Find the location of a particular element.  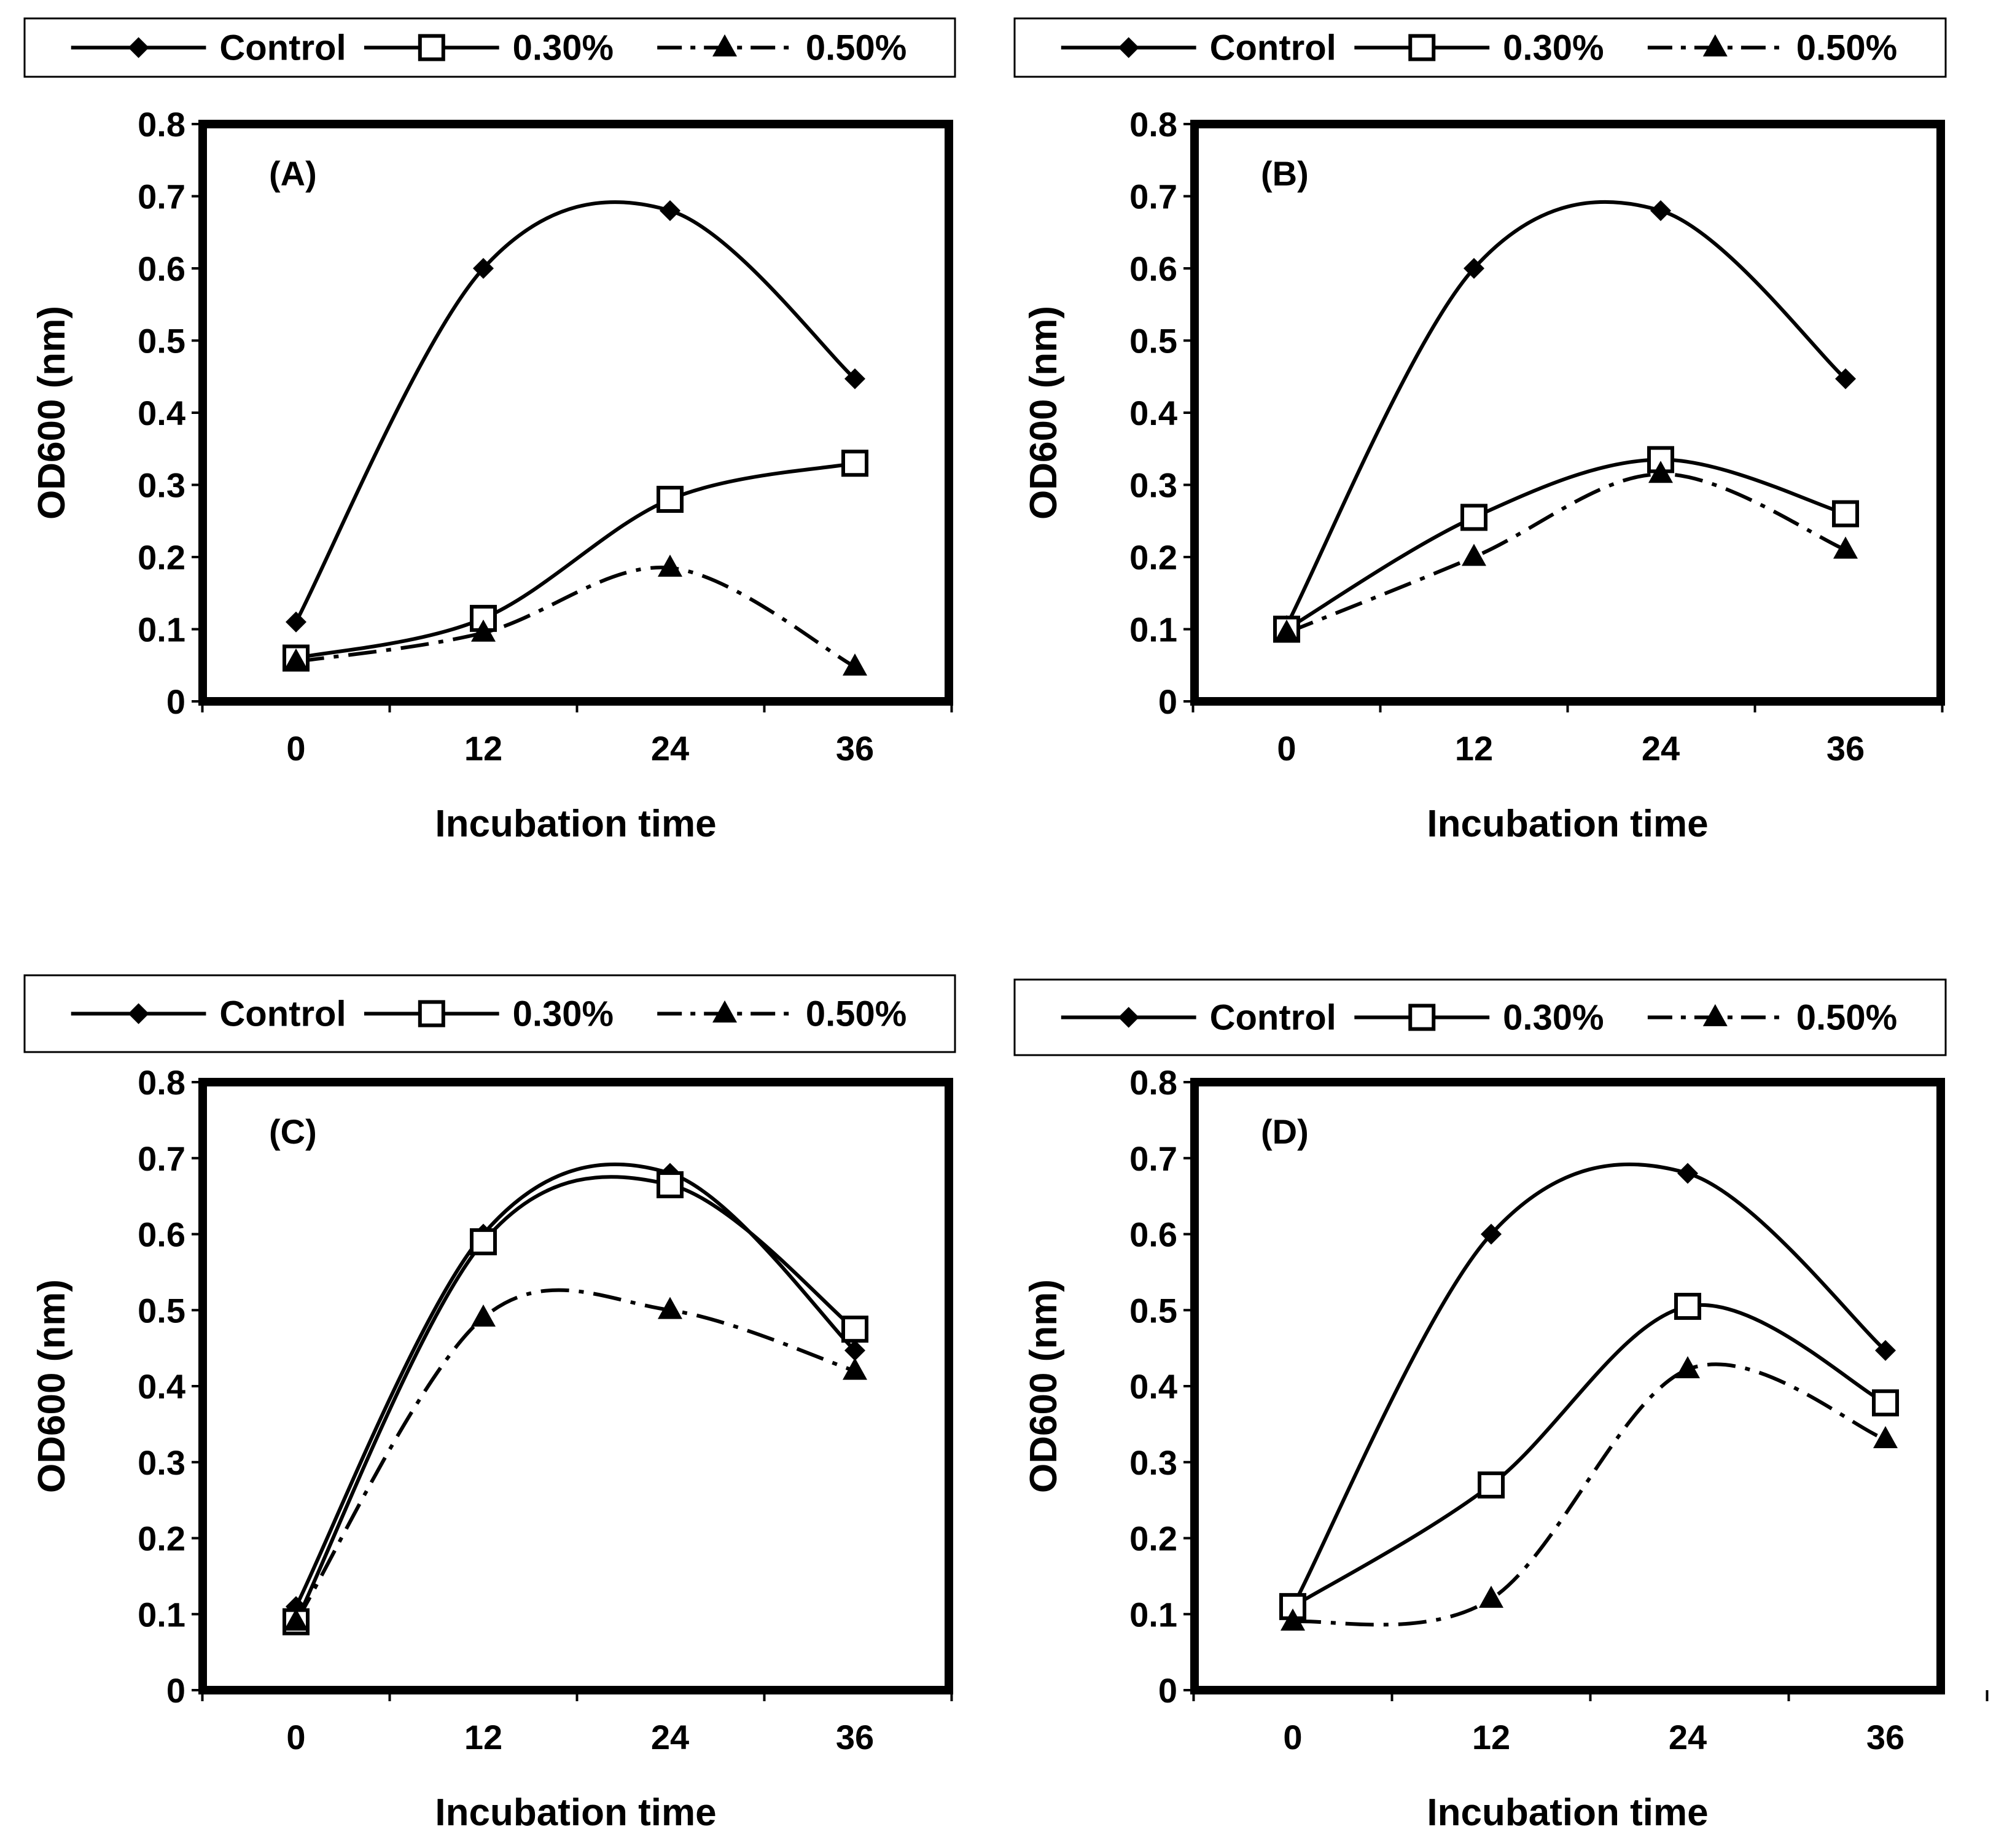

panel-label: (C) is located at coordinates (293, 1131).